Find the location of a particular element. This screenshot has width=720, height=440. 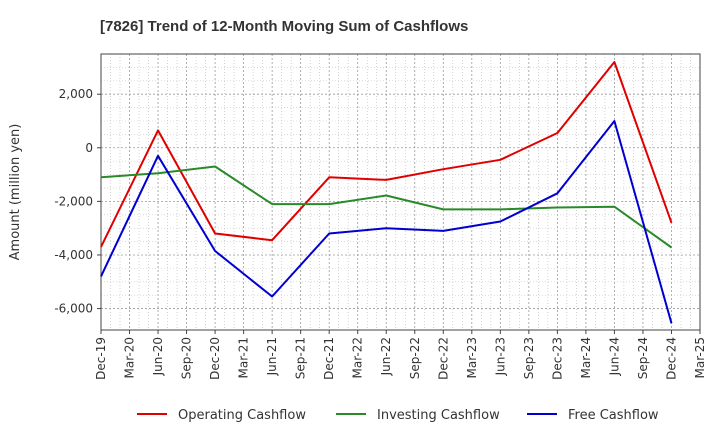

legend-label: Operating Cashflow is located at coordinates (242, 415).